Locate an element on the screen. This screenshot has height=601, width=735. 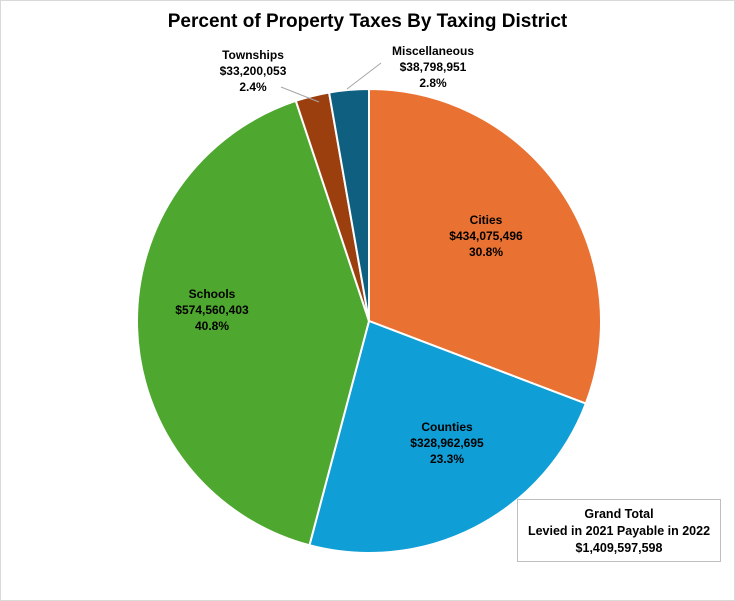
slice-value: $38,798,951 is located at coordinates (433, 67).